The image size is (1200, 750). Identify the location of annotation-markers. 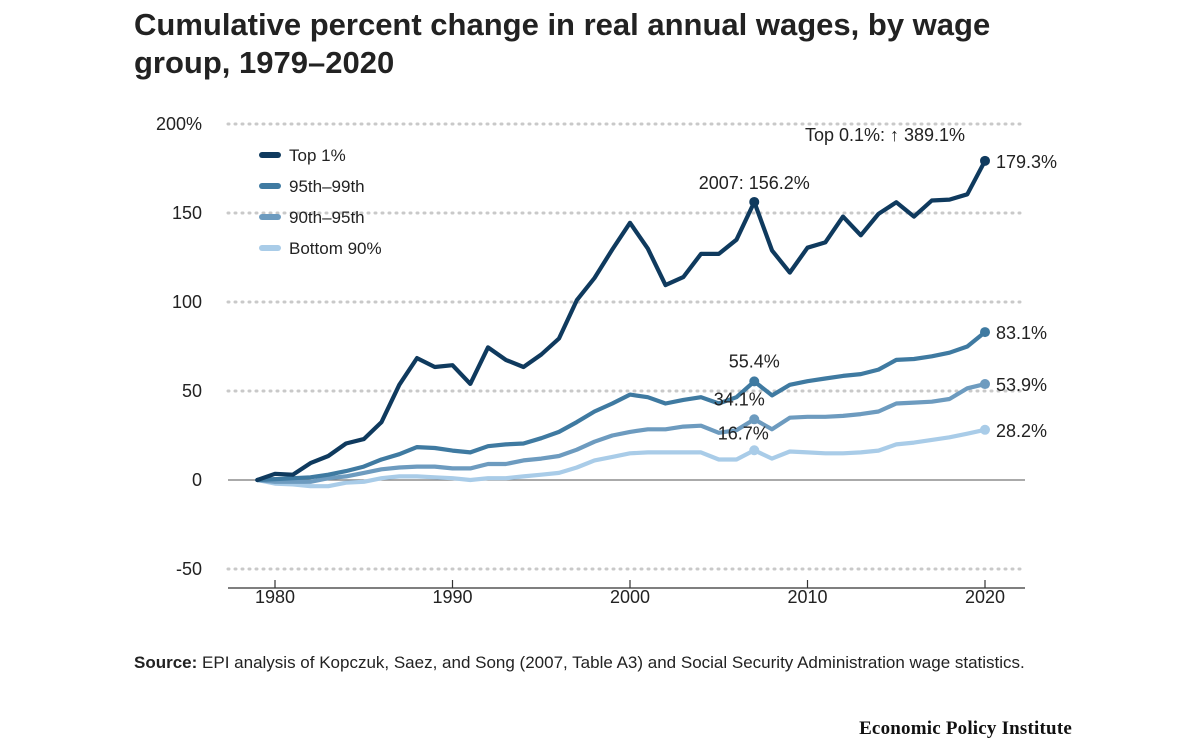
(869, 305).